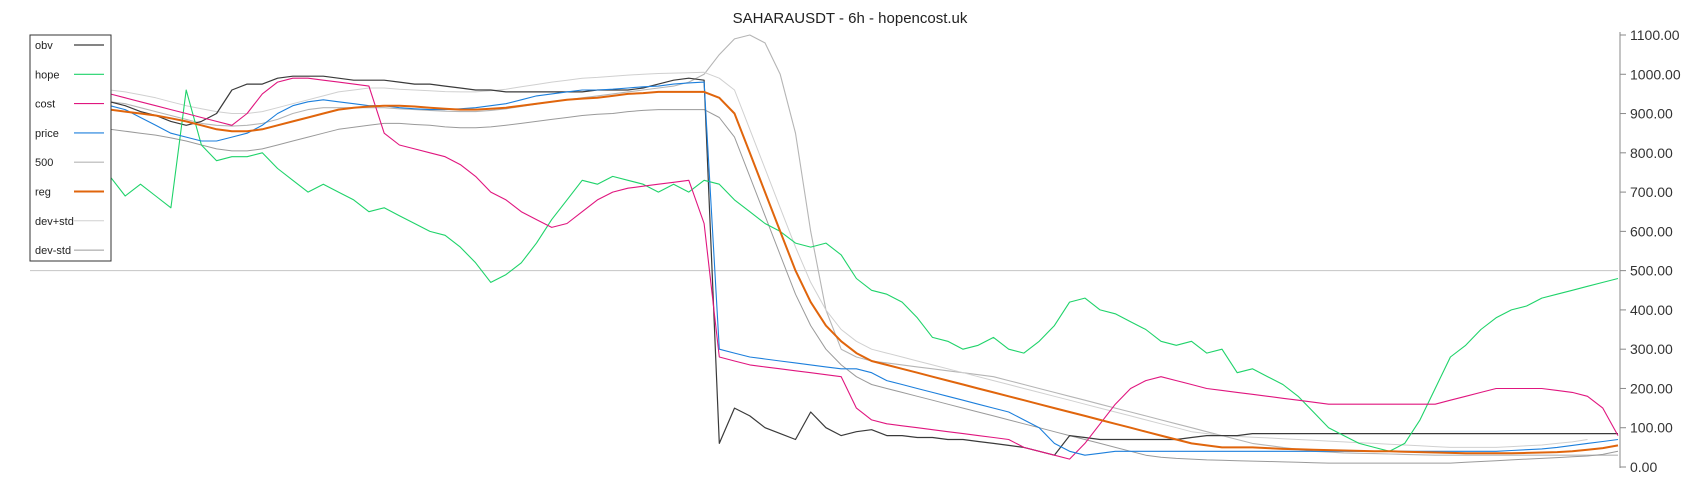  Describe the element at coordinates (45, 105) in the screenshot. I see `legend-label-cost: cost` at that location.